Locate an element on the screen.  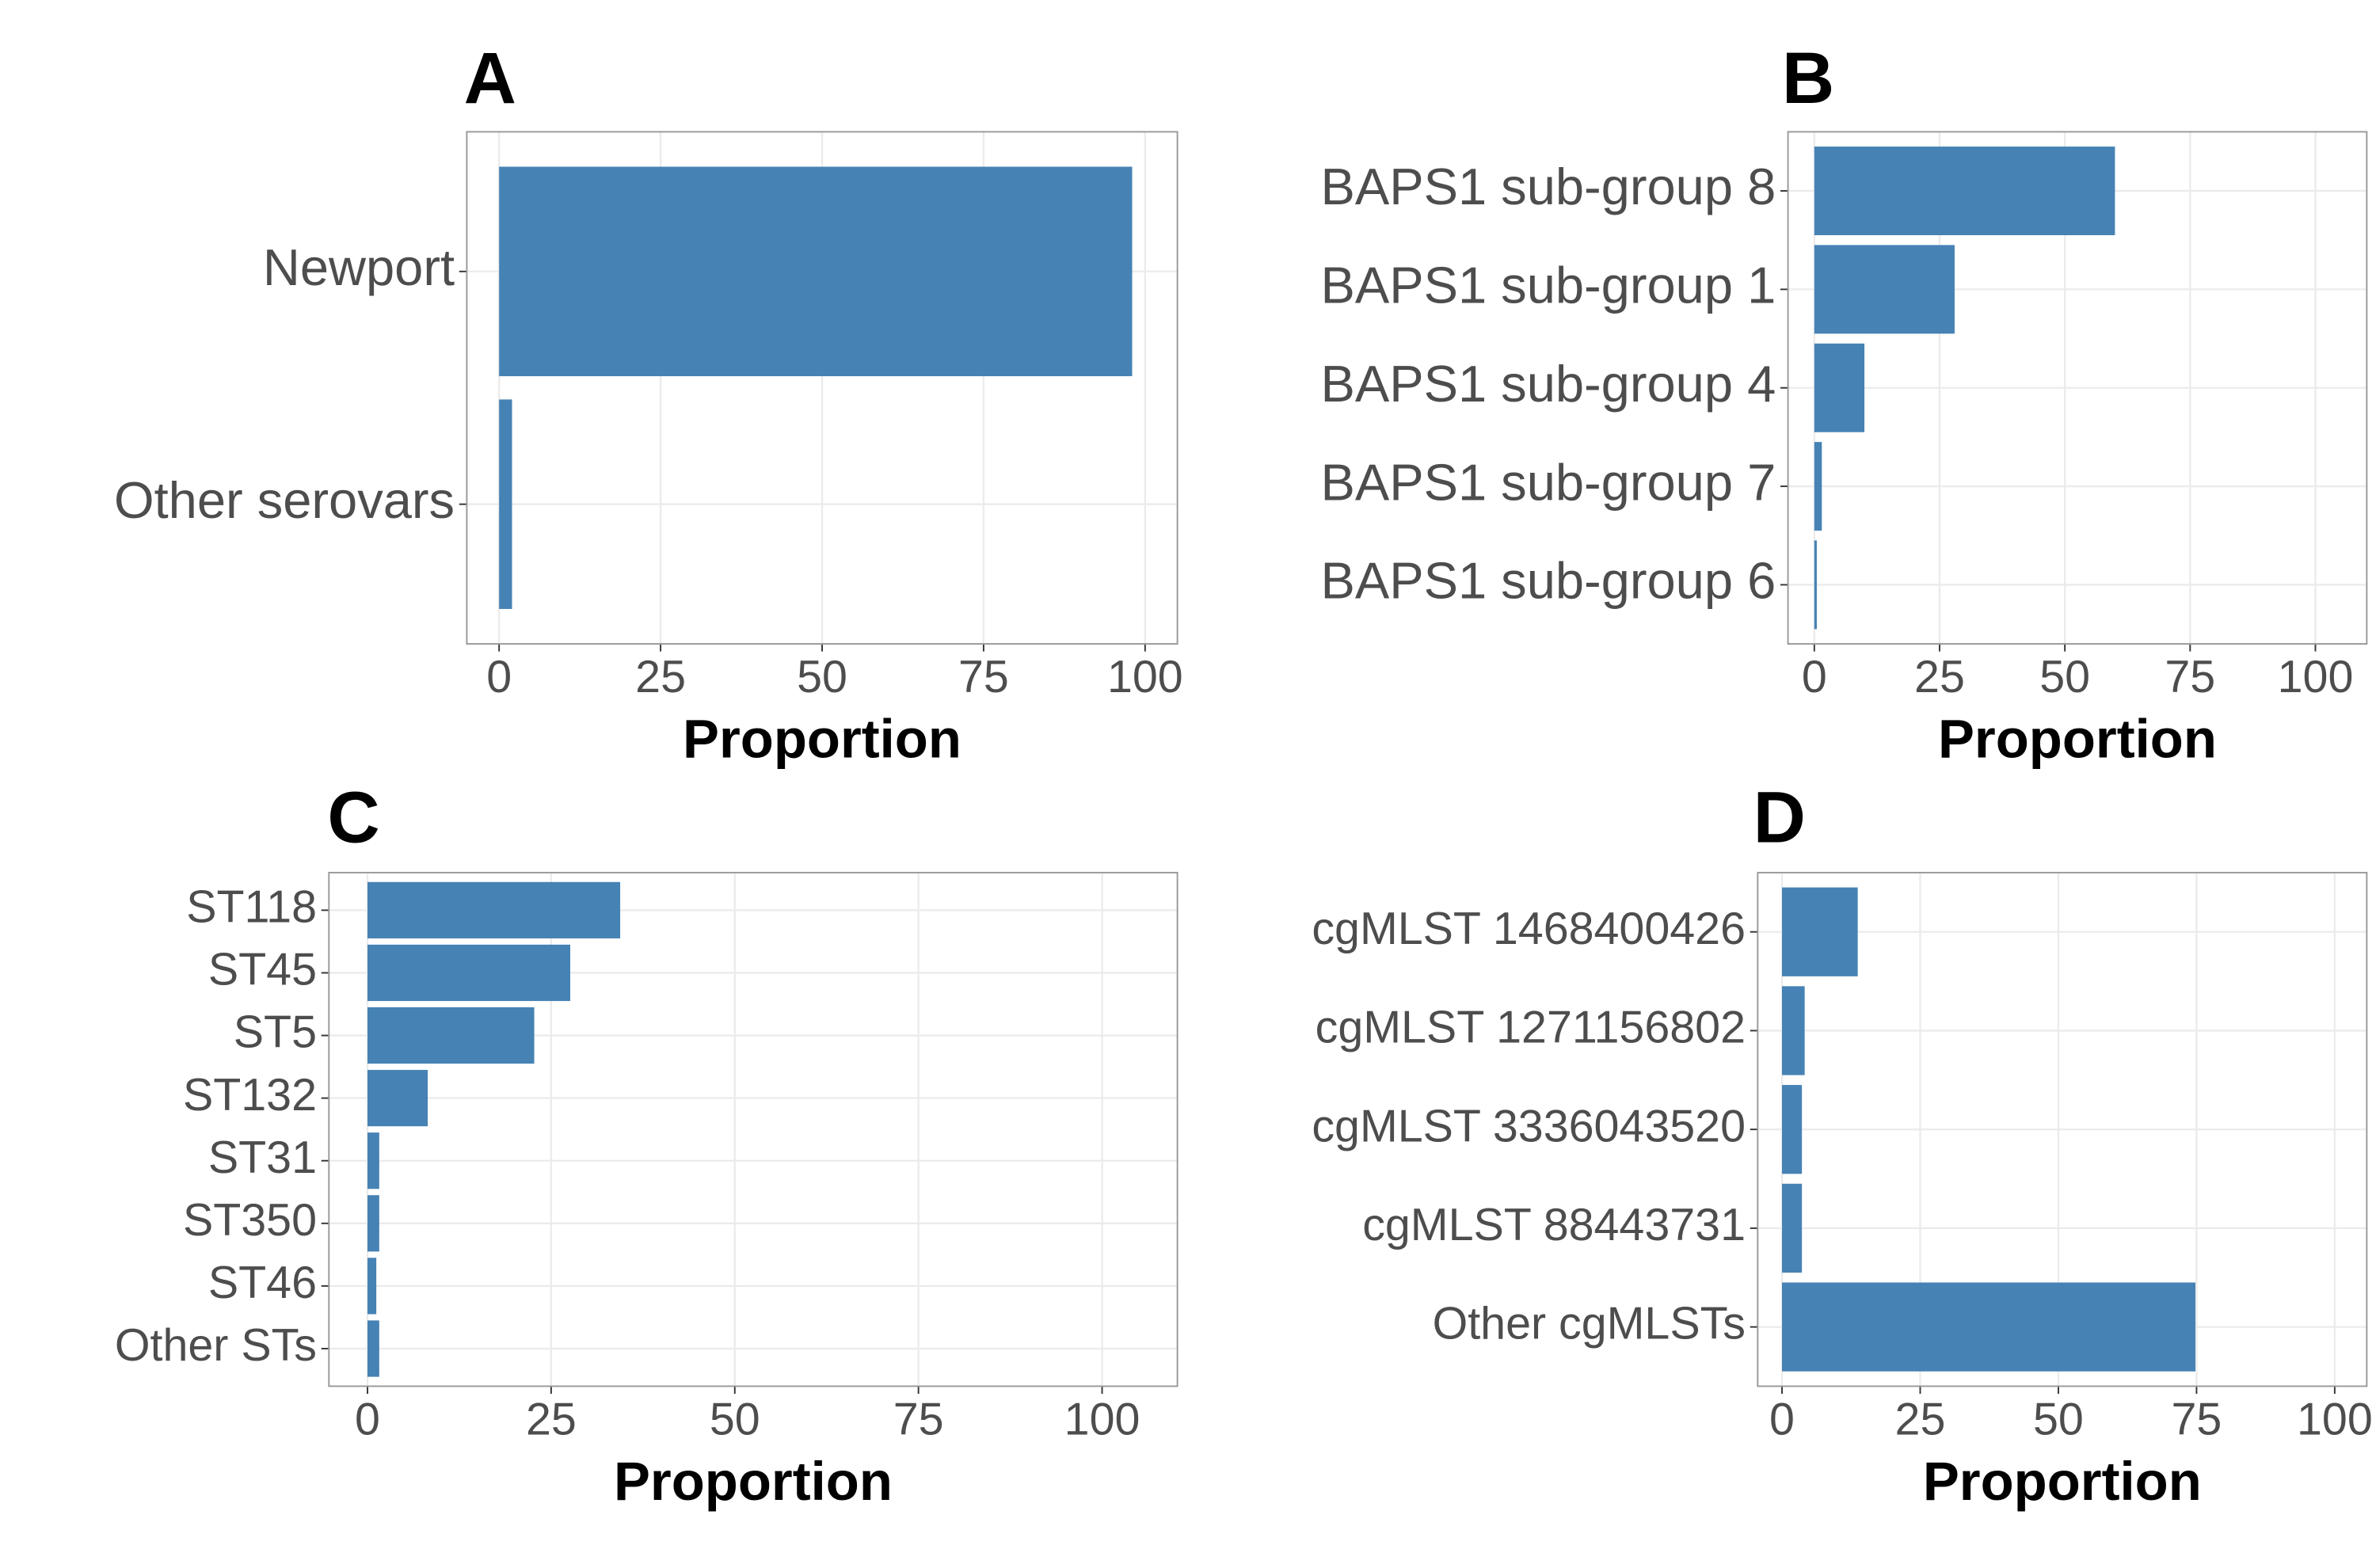
y-tick-label: cgMLST 1468400426 is located at coordinates (1529, 929).